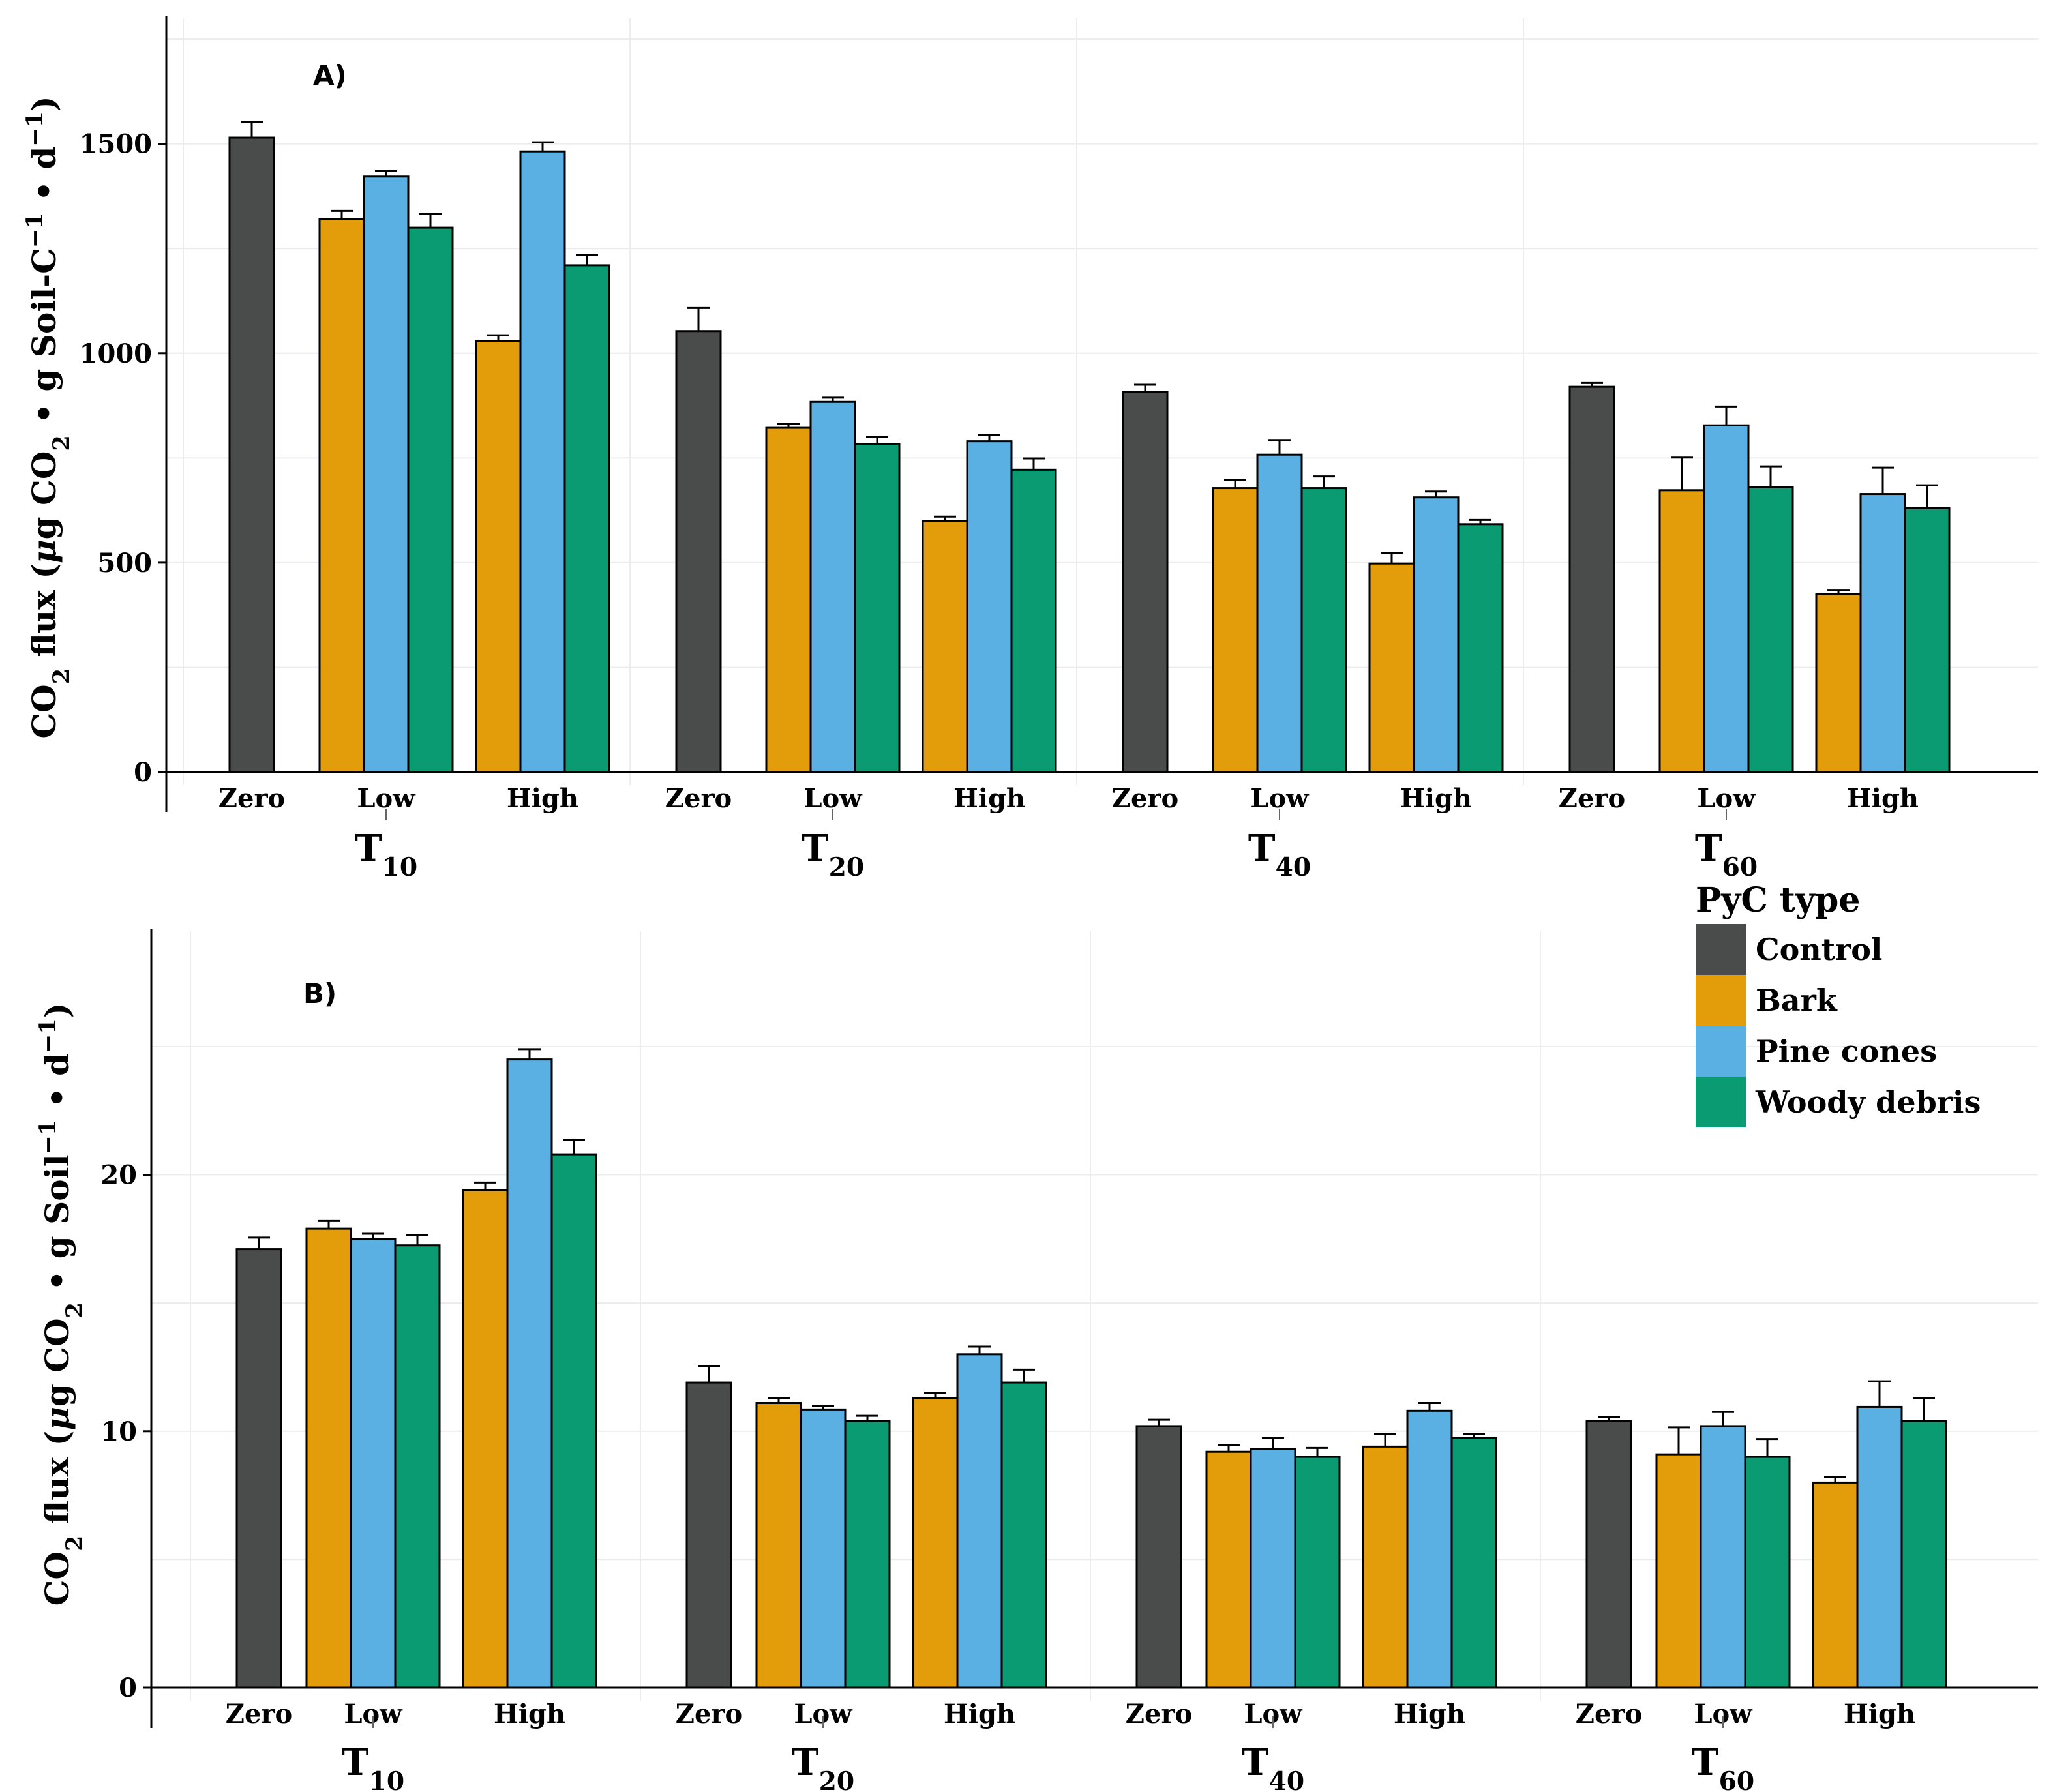 This screenshot has height=1792, width=2053. I want to click on y-tick-label: 1500, so click(116, 144).